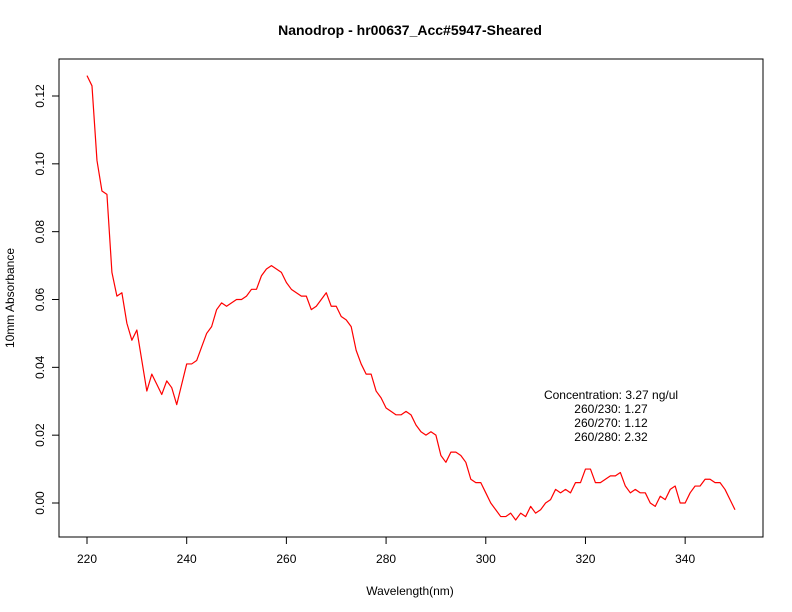 The image size is (792, 612). Describe the element at coordinates (410, 591) in the screenshot. I see `x-axis-label: Wavelength(nm)` at that location.